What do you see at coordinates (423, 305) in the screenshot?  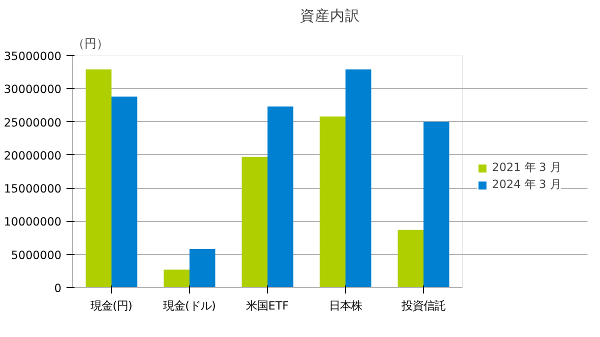 I see `x-tick-label: 投資信託` at bounding box center [423, 305].